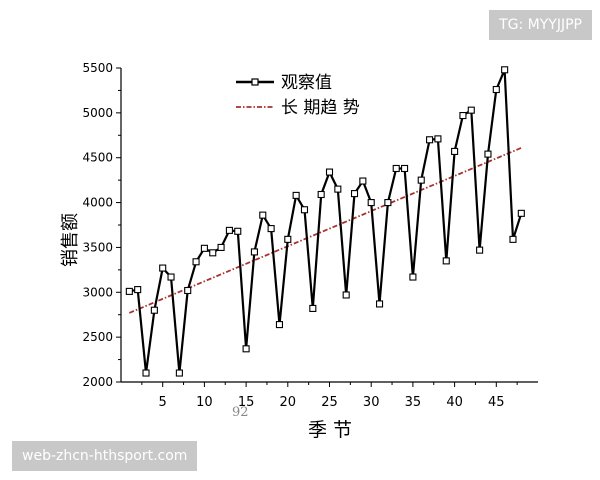  Describe the element at coordinates (70, 240) in the screenshot. I see `y-axis-title: 销售额` at that location.